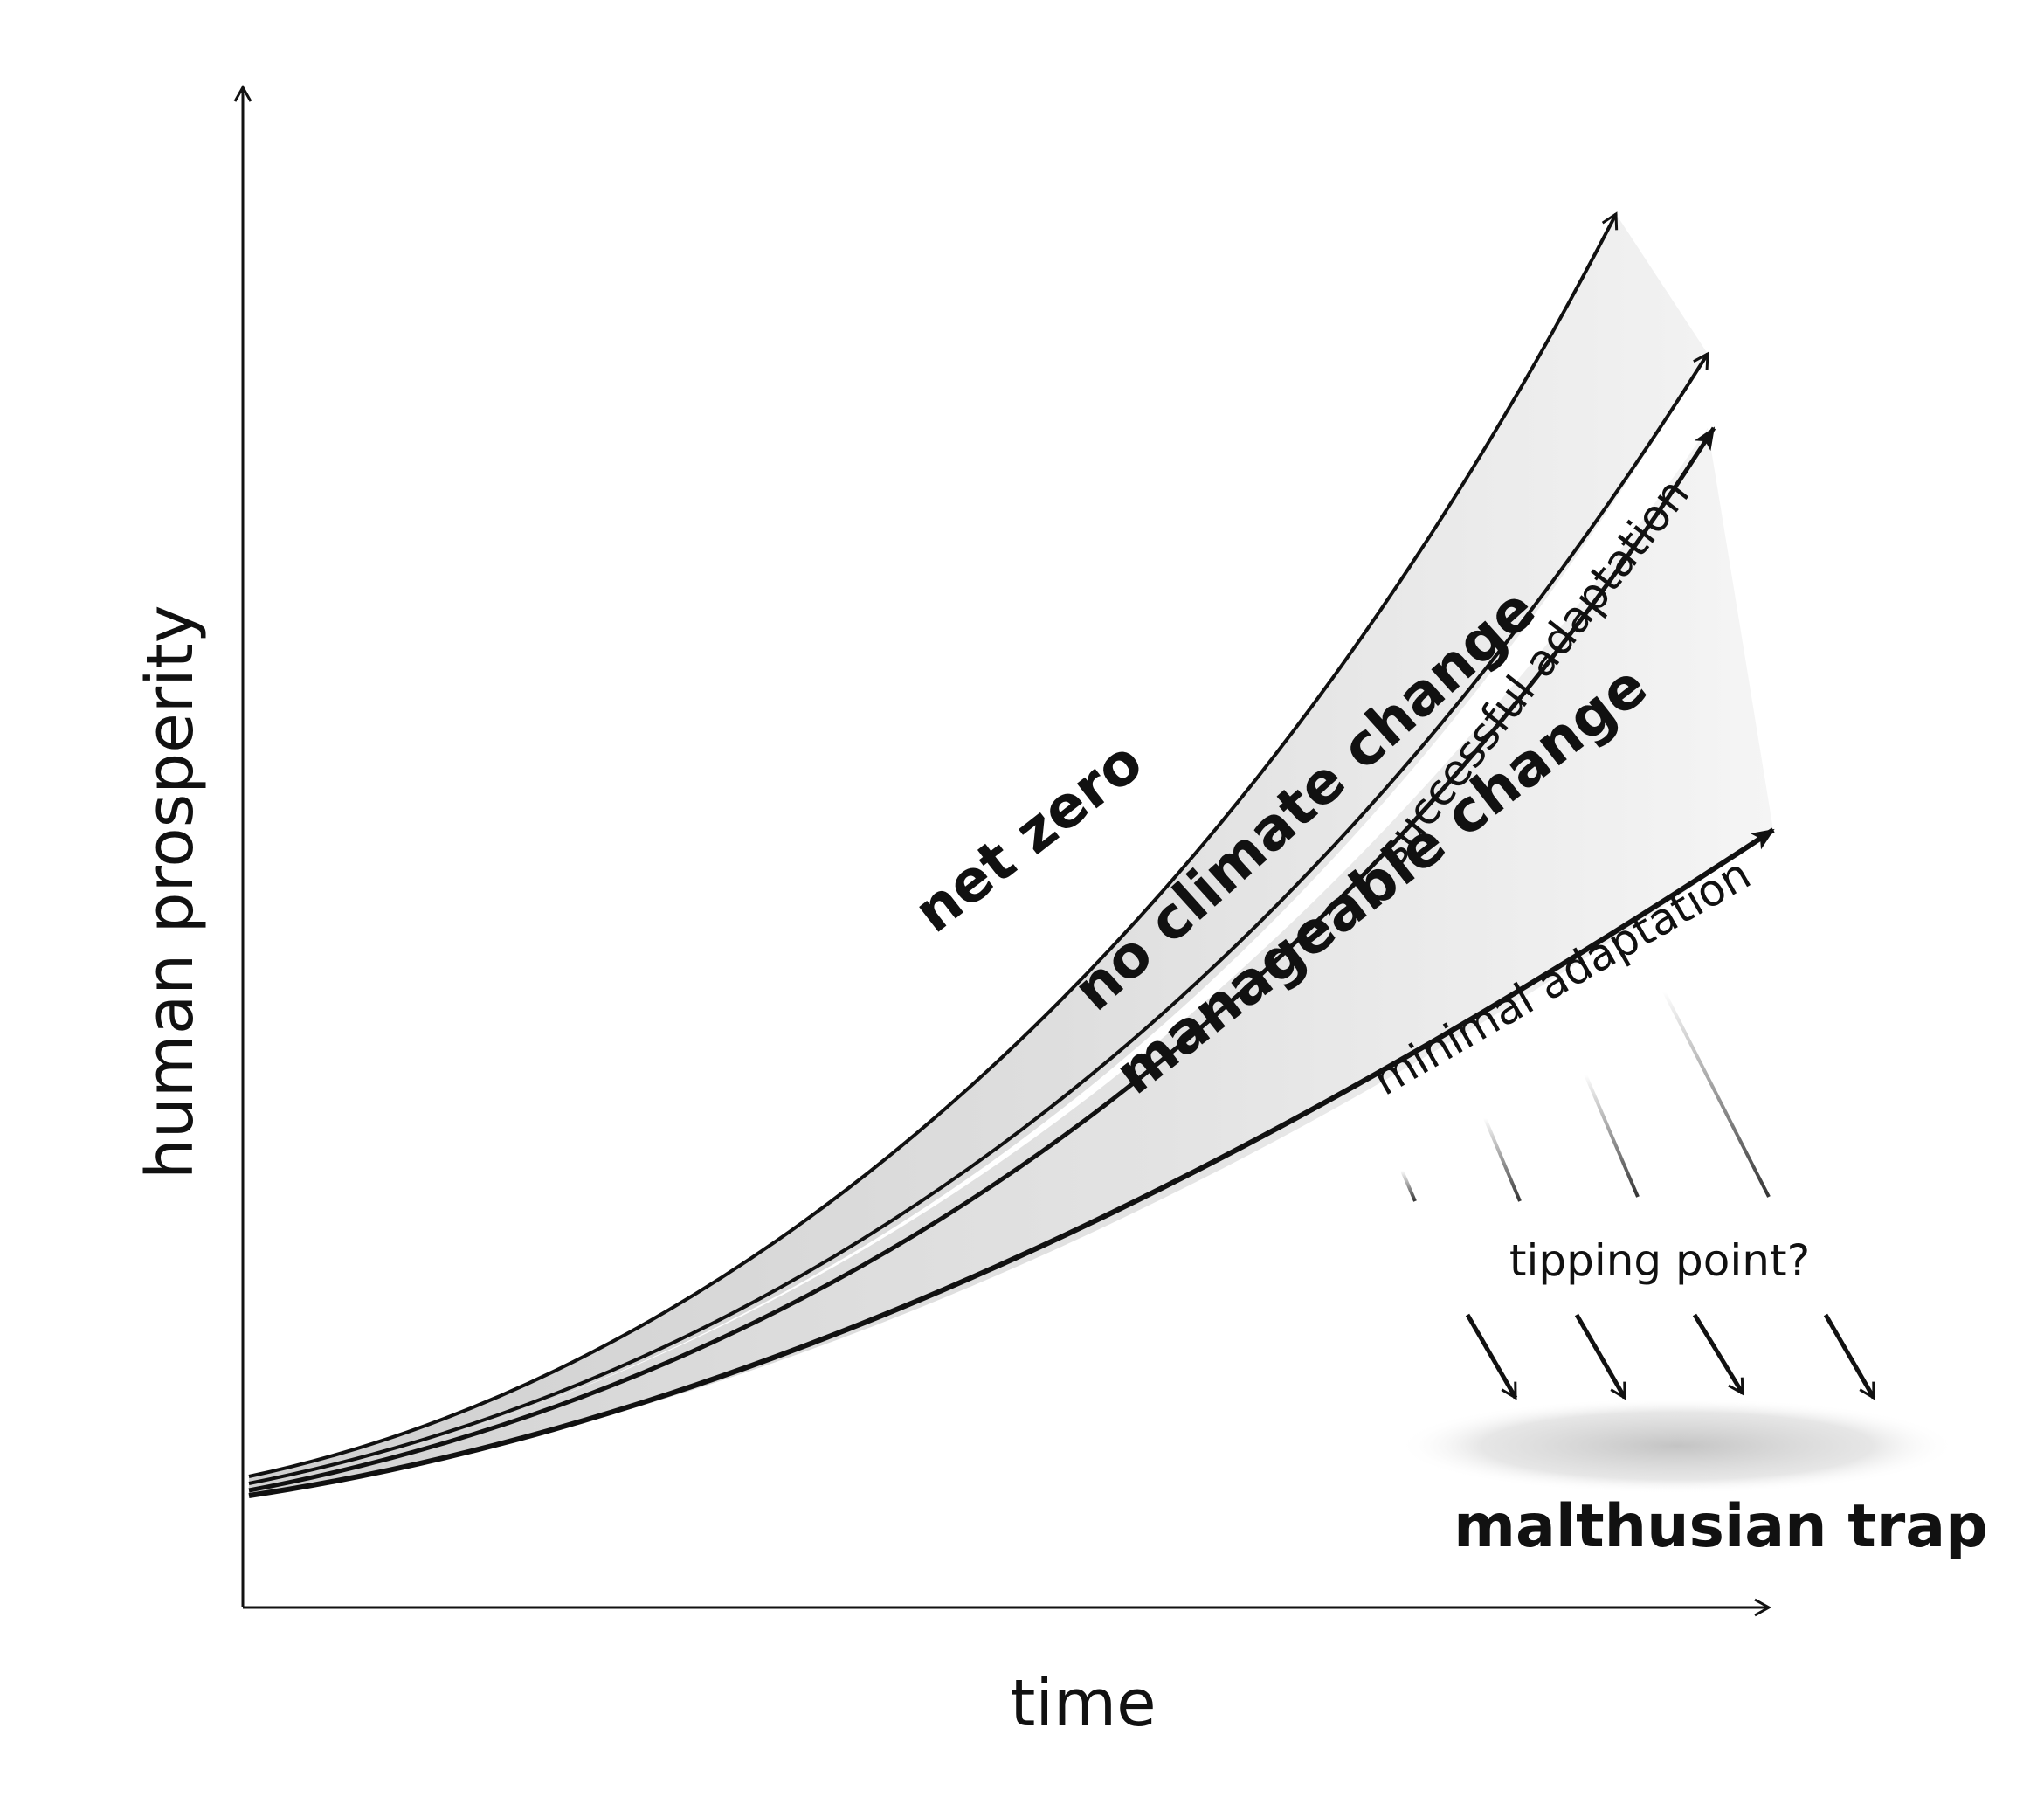 The image size is (2044, 1797). What do you see at coordinates (1083, 1703) in the screenshot?
I see `x-axis-label: time` at bounding box center [1083, 1703].